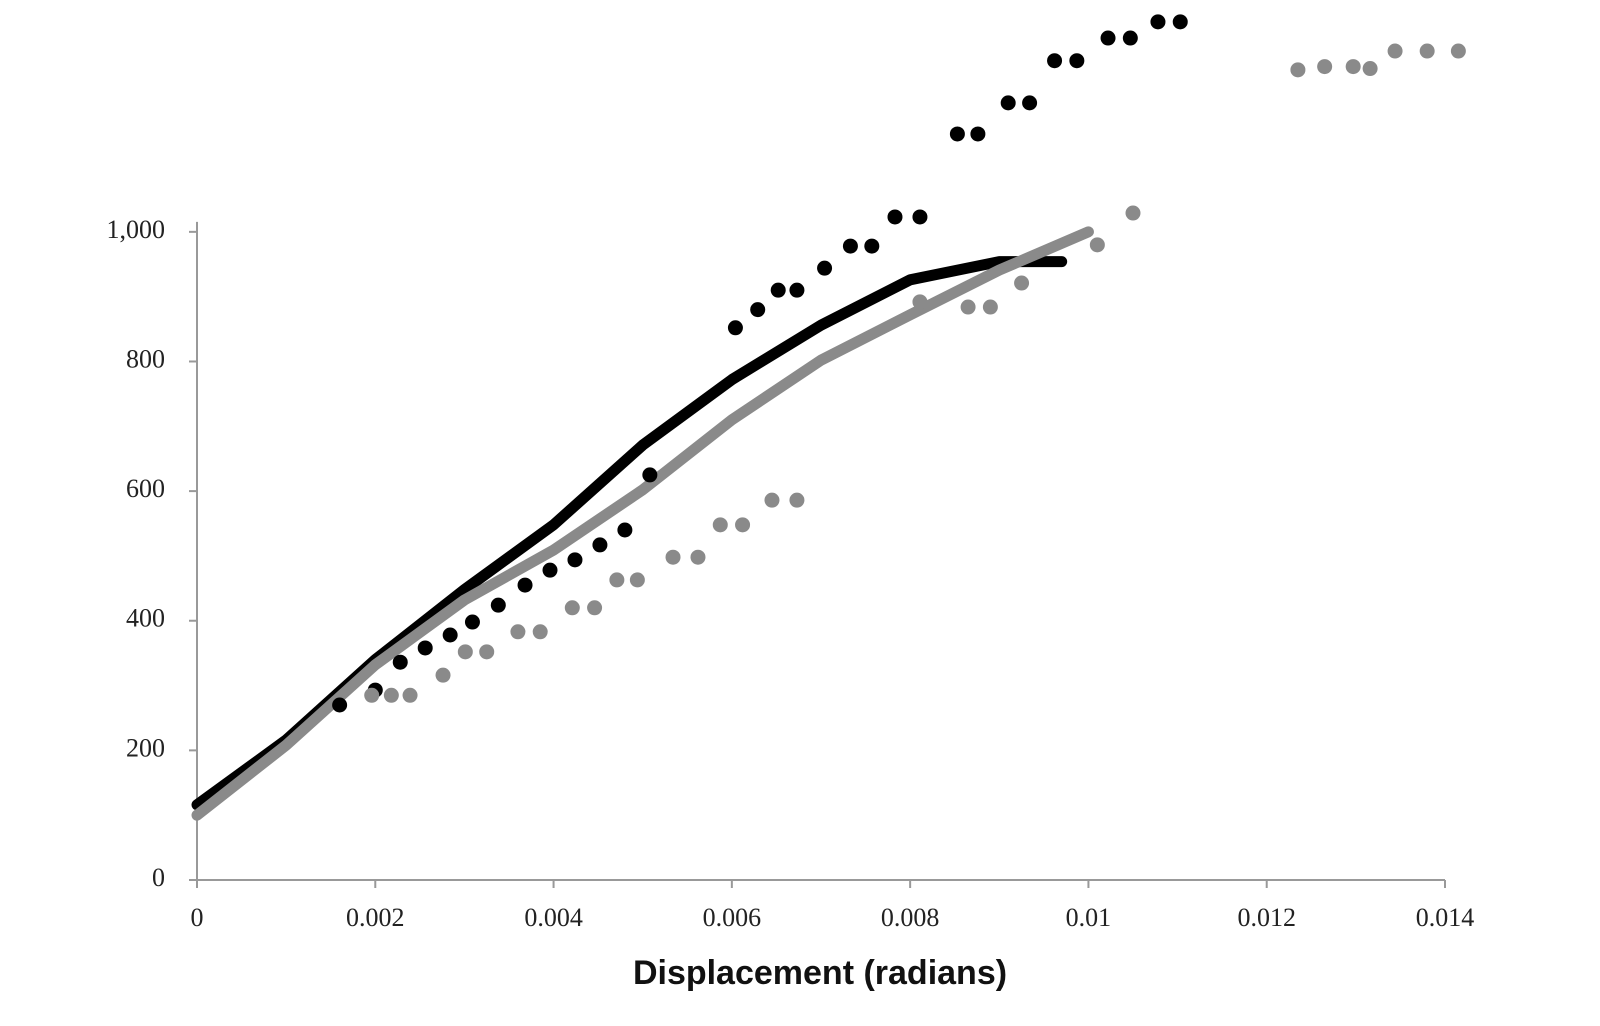  Describe the element at coordinates (145, 747) in the screenshot. I see `y-tick-label: 200` at that location.